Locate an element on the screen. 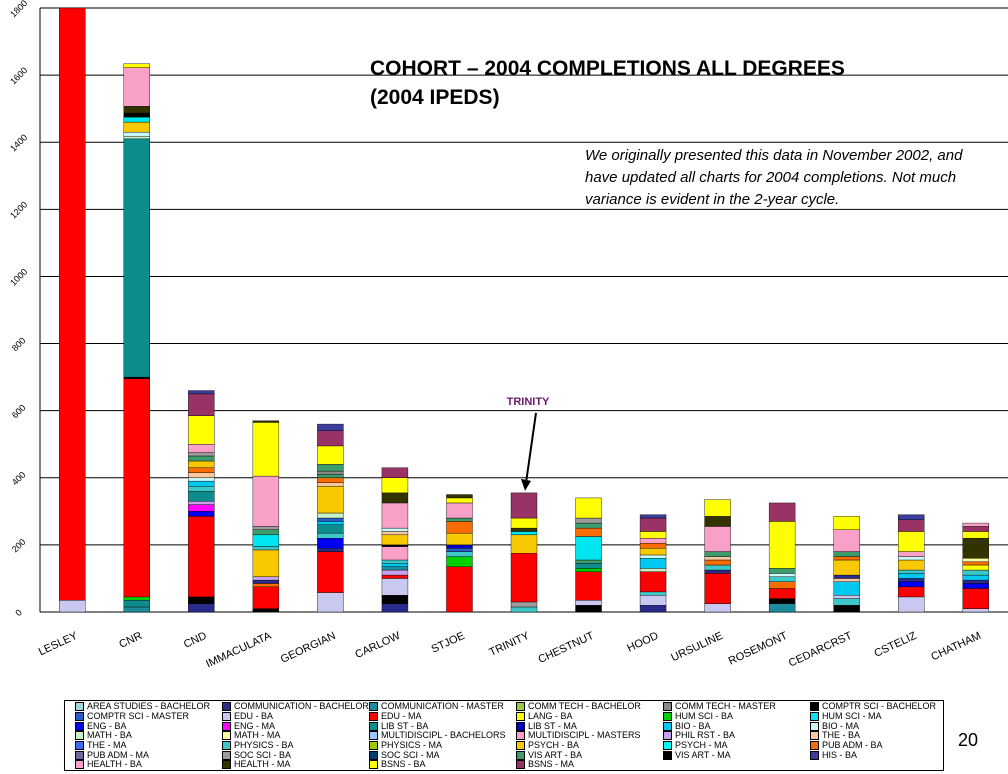 The image size is (1008, 774). legend-item: COMPTR SCI - BACHELOR is located at coordinates (883, 707).